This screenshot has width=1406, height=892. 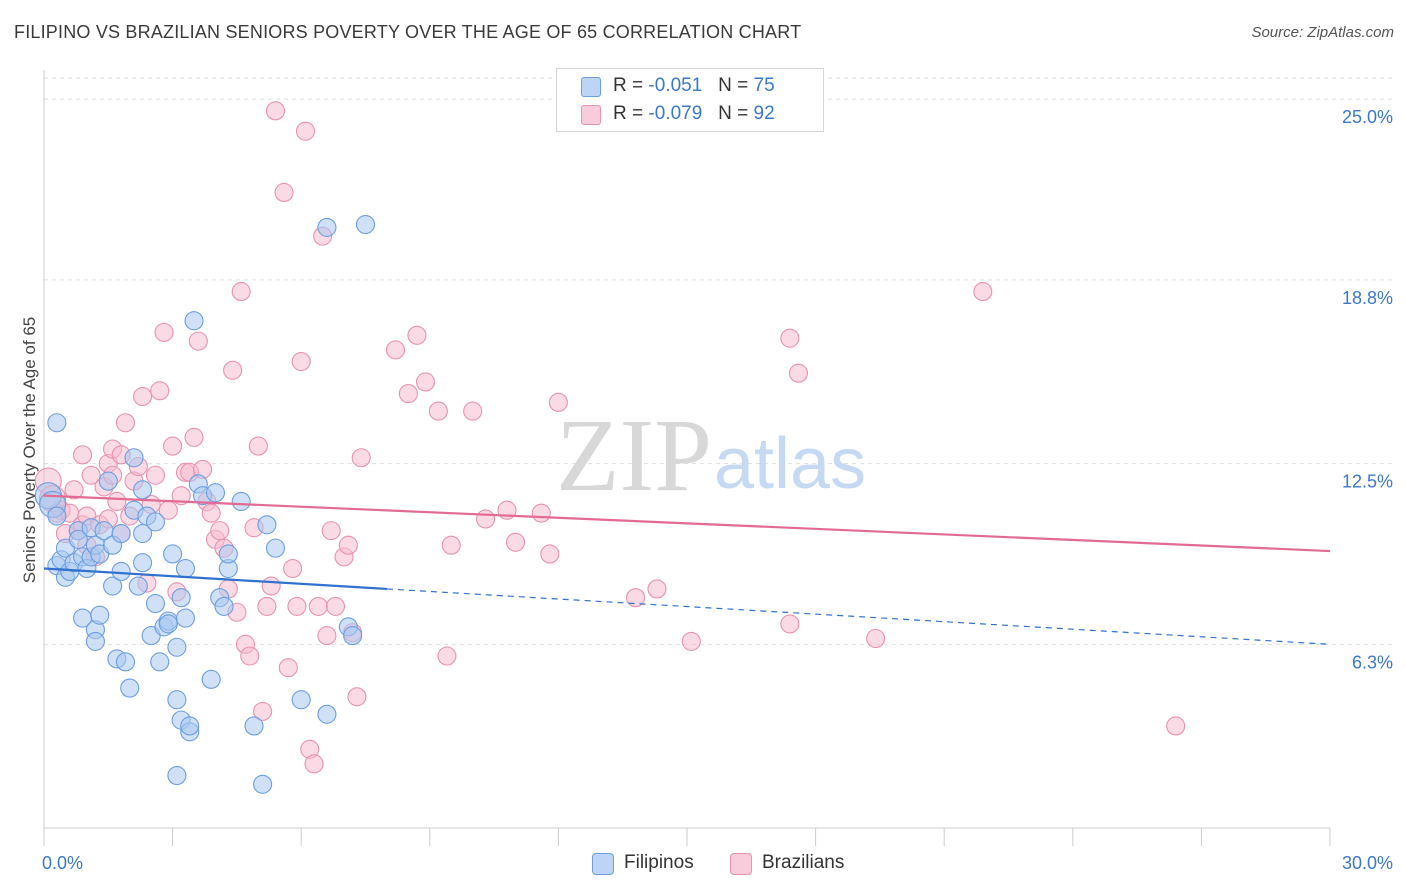 What do you see at coordinates (215, 579) in the screenshot?
I see `filipinos-trend-line` at bounding box center [215, 579].